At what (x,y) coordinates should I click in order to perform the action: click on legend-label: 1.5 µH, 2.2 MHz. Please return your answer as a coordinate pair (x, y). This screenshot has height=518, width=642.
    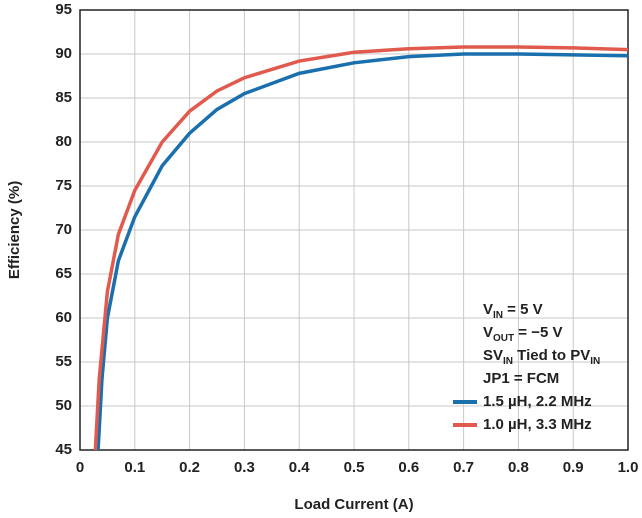
    Looking at the image, I should click on (537, 401).